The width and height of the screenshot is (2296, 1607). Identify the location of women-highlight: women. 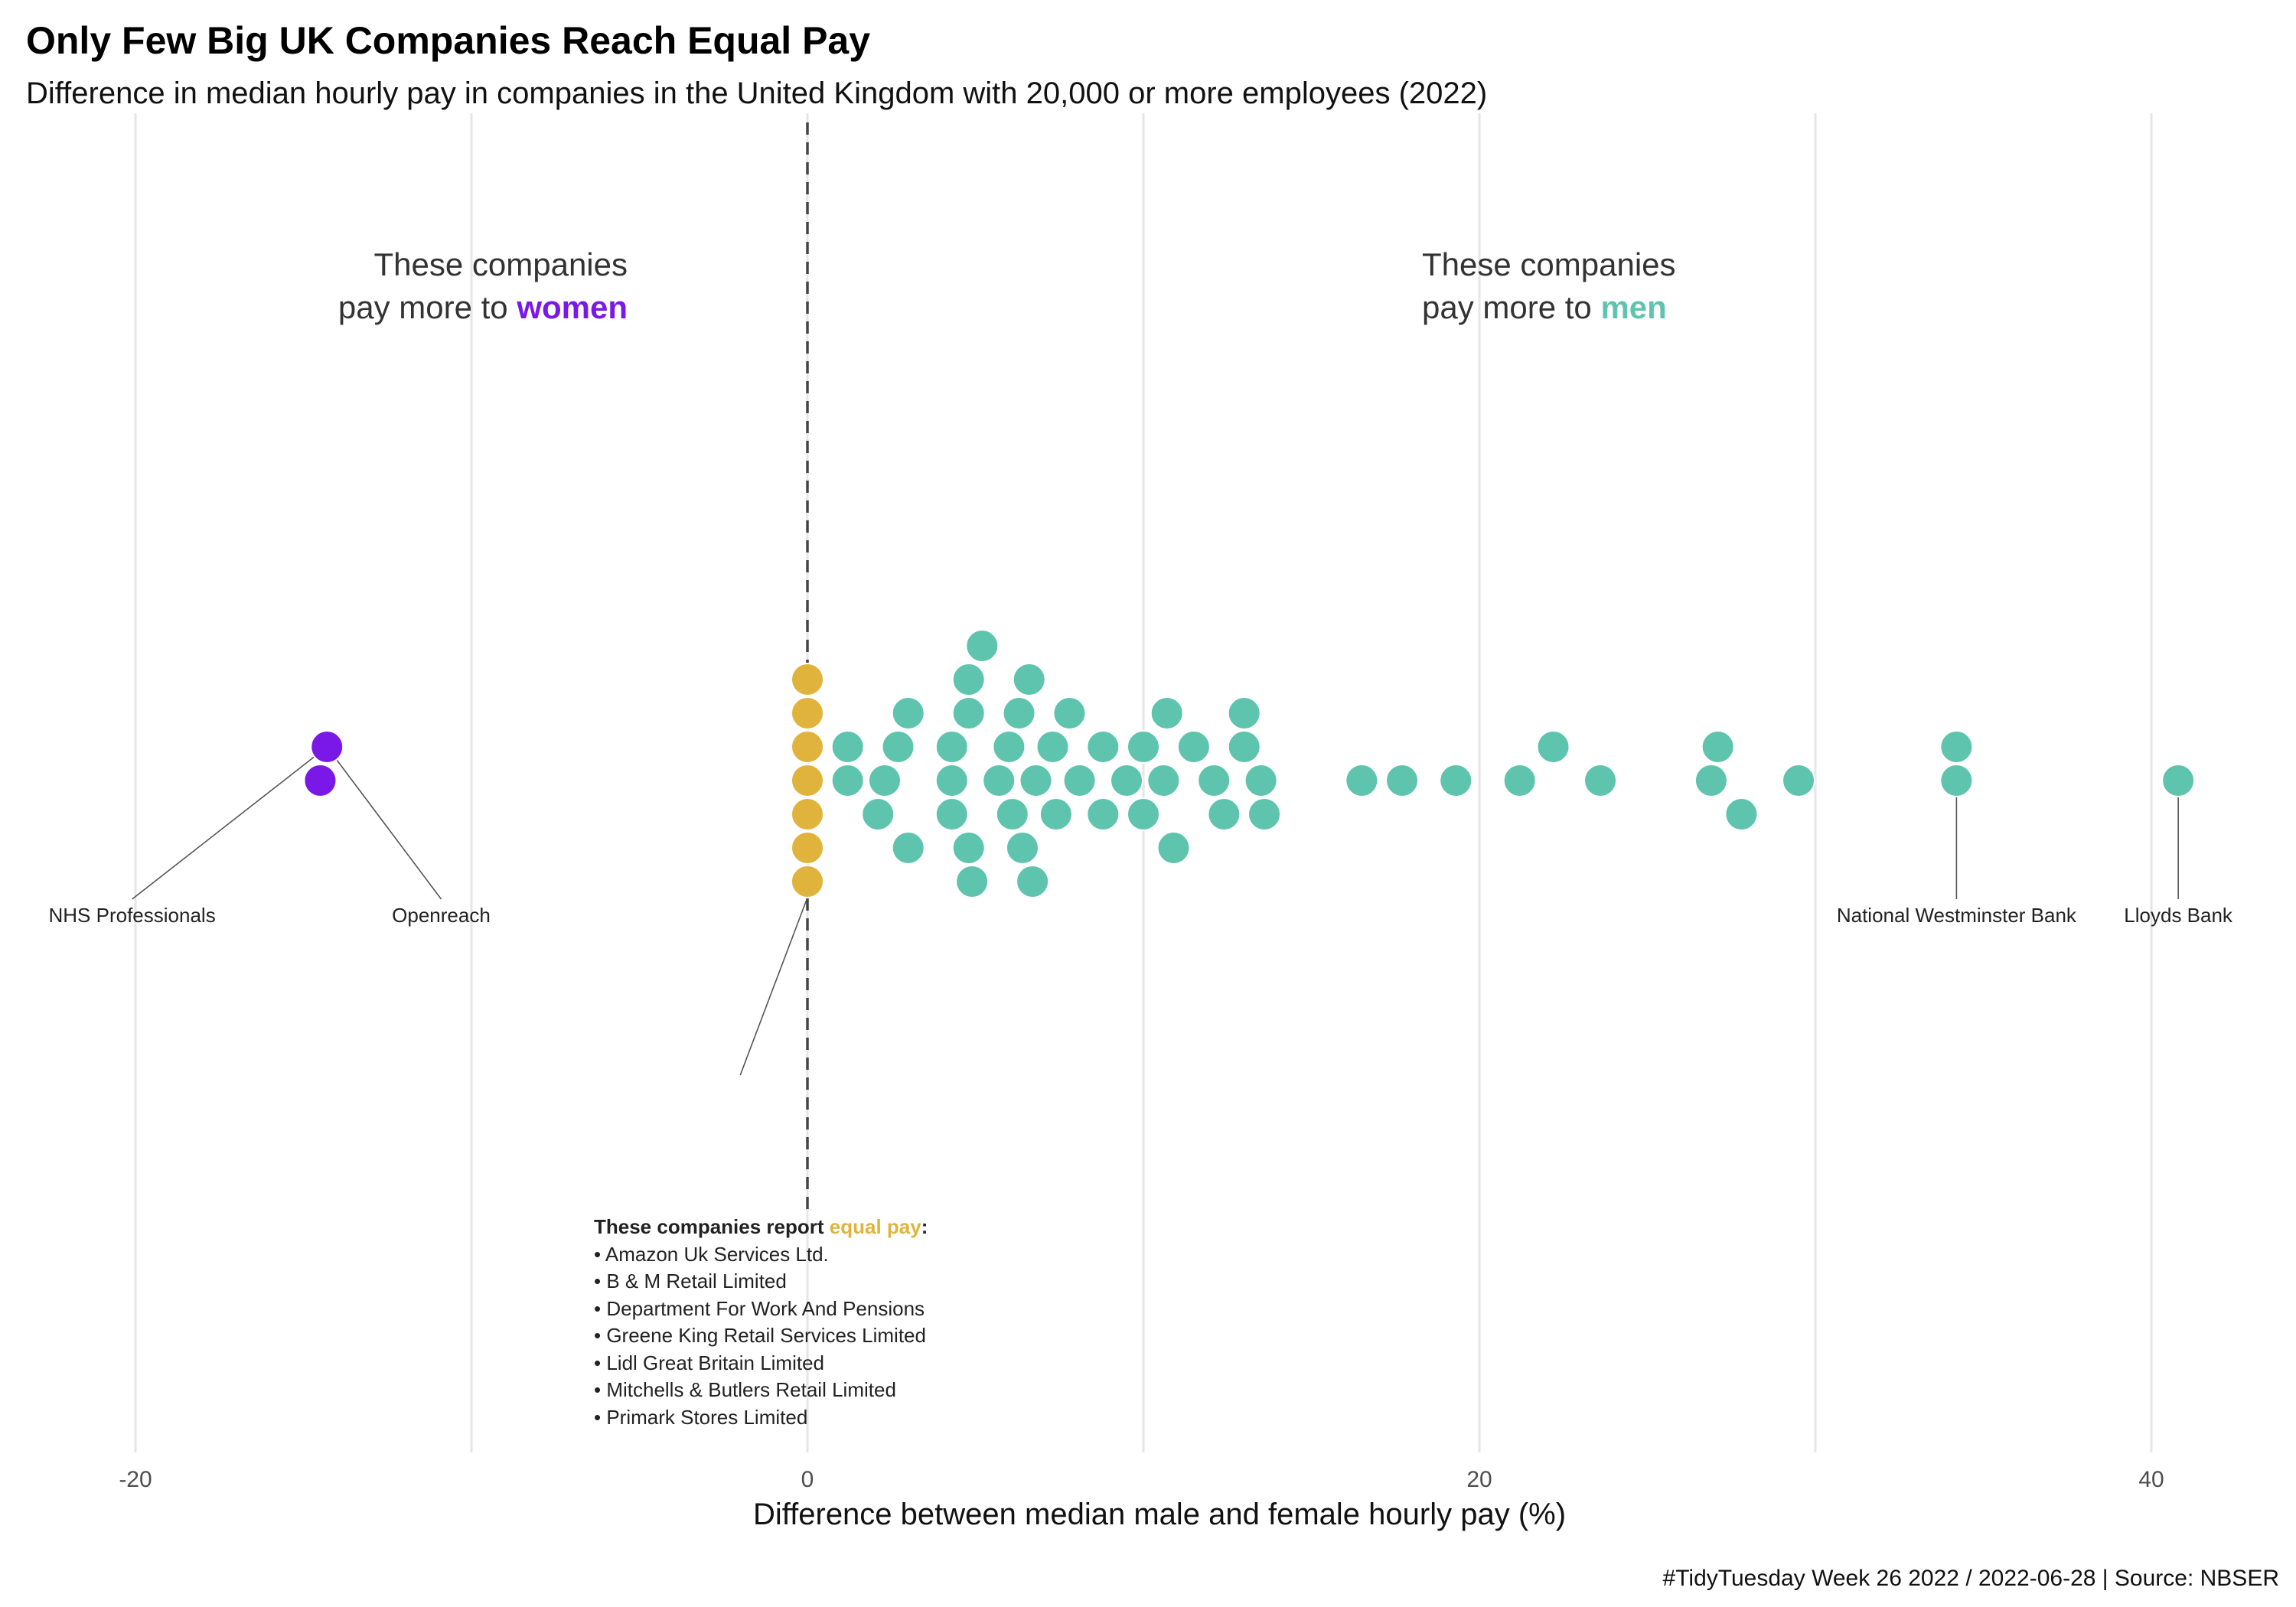
(572, 307).